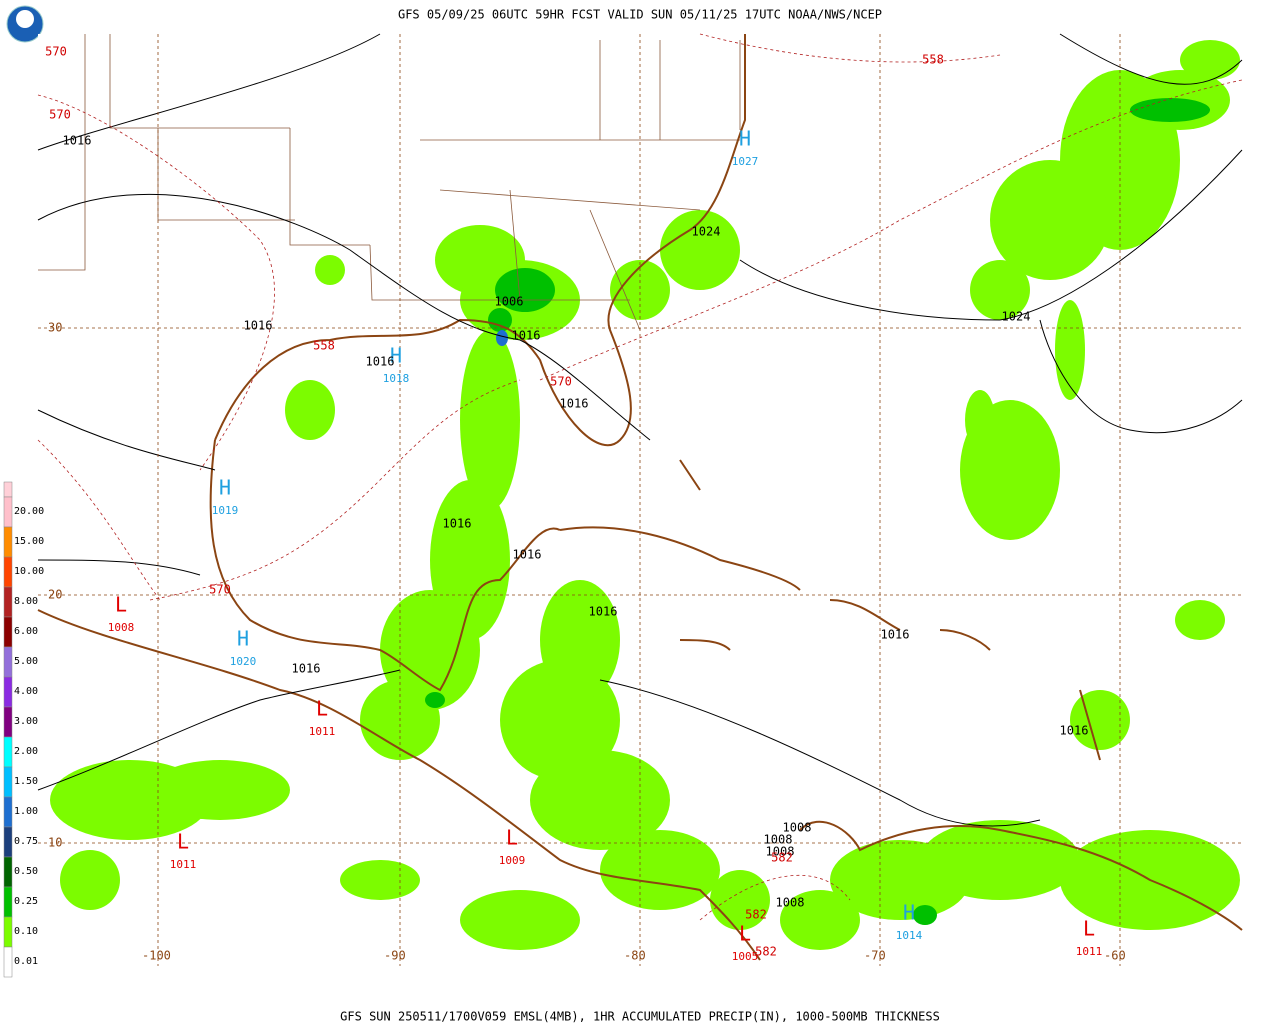  What do you see at coordinates (396, 378) in the screenshot?
I see `pressure-center-value: 1018` at bounding box center [396, 378].